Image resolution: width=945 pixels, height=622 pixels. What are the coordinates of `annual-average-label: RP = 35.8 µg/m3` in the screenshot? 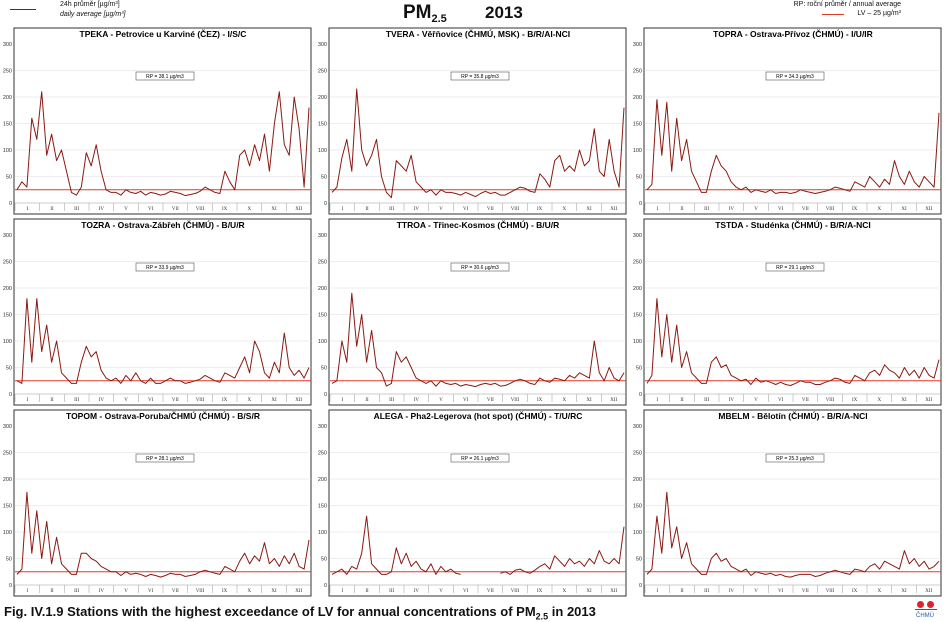 It's located at (480, 77).